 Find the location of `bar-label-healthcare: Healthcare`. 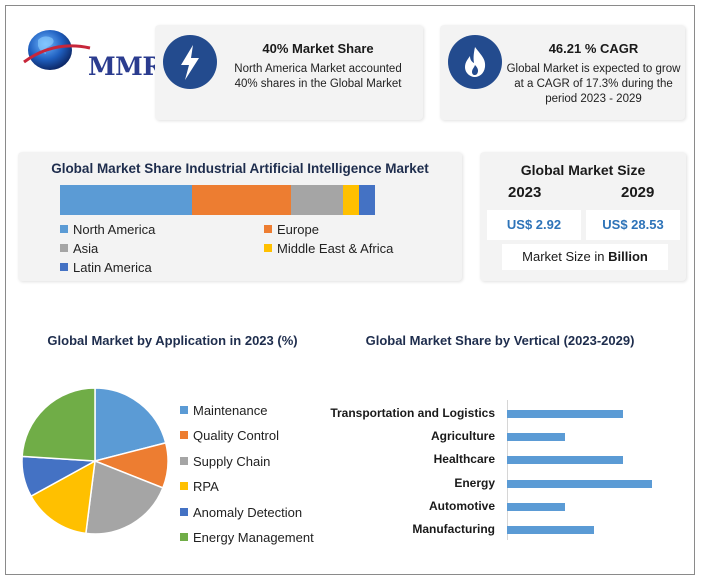

bar-label-healthcare: Healthcare is located at coordinates (464, 459).